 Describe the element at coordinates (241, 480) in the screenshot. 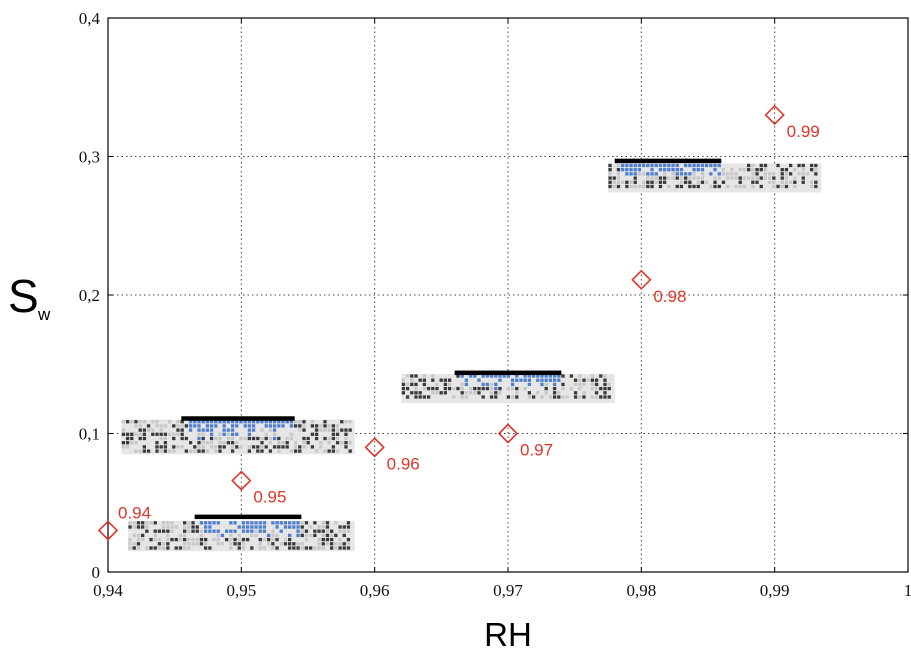

I see `data-point-marker` at that location.